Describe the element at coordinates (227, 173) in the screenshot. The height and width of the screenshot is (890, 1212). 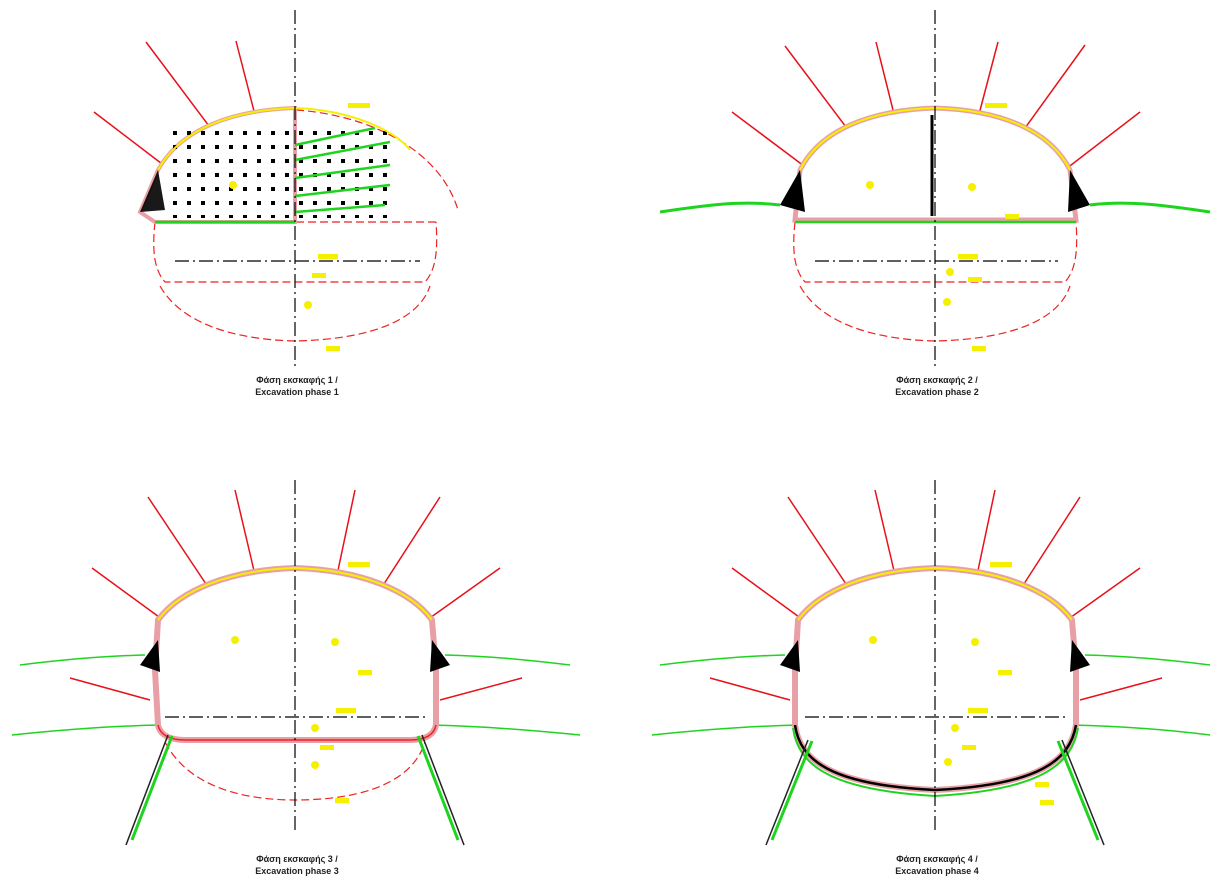
I see `phase-1-dot-pattern-left` at that location.